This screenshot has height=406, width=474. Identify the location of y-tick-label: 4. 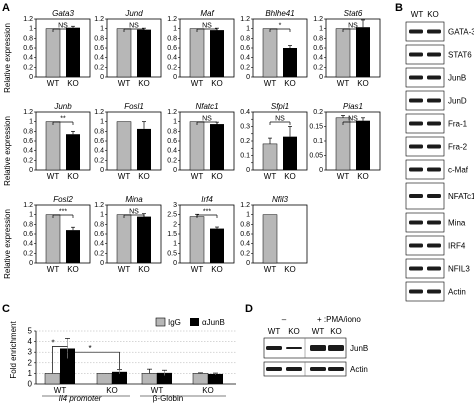
(30, 341).